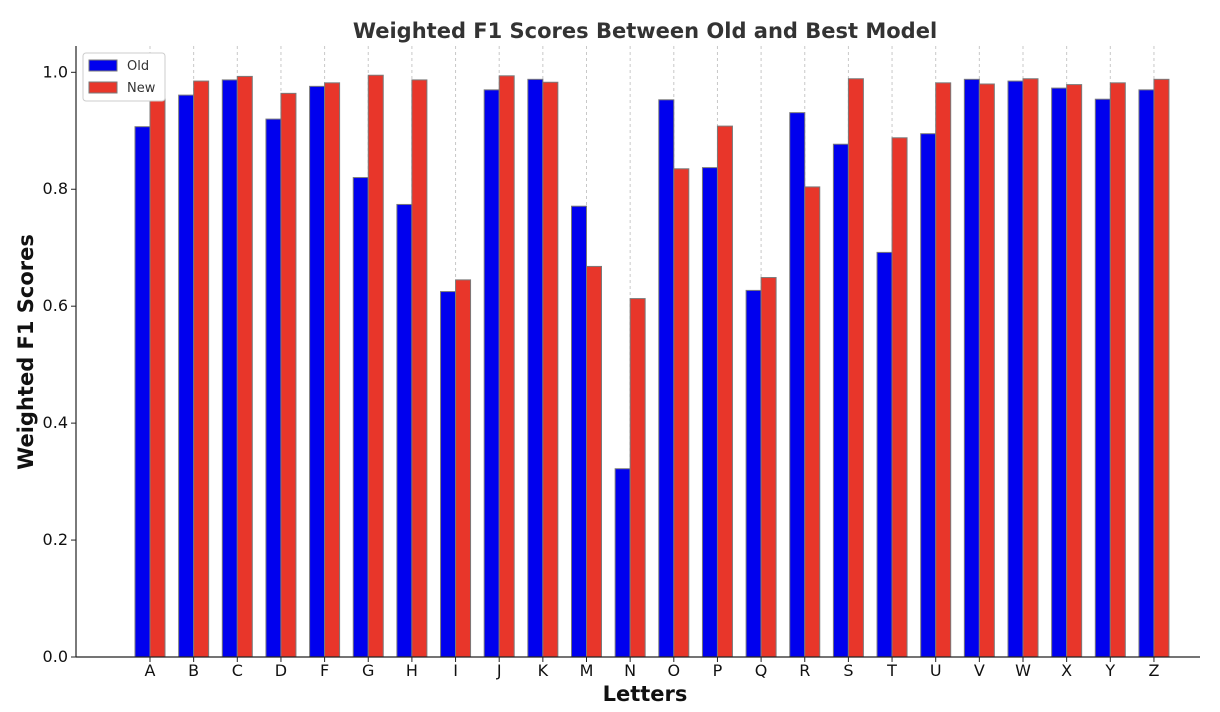 This screenshot has height=712, width=1220. Describe the element at coordinates (637, 478) in the screenshot. I see `bar-new-N` at that location.